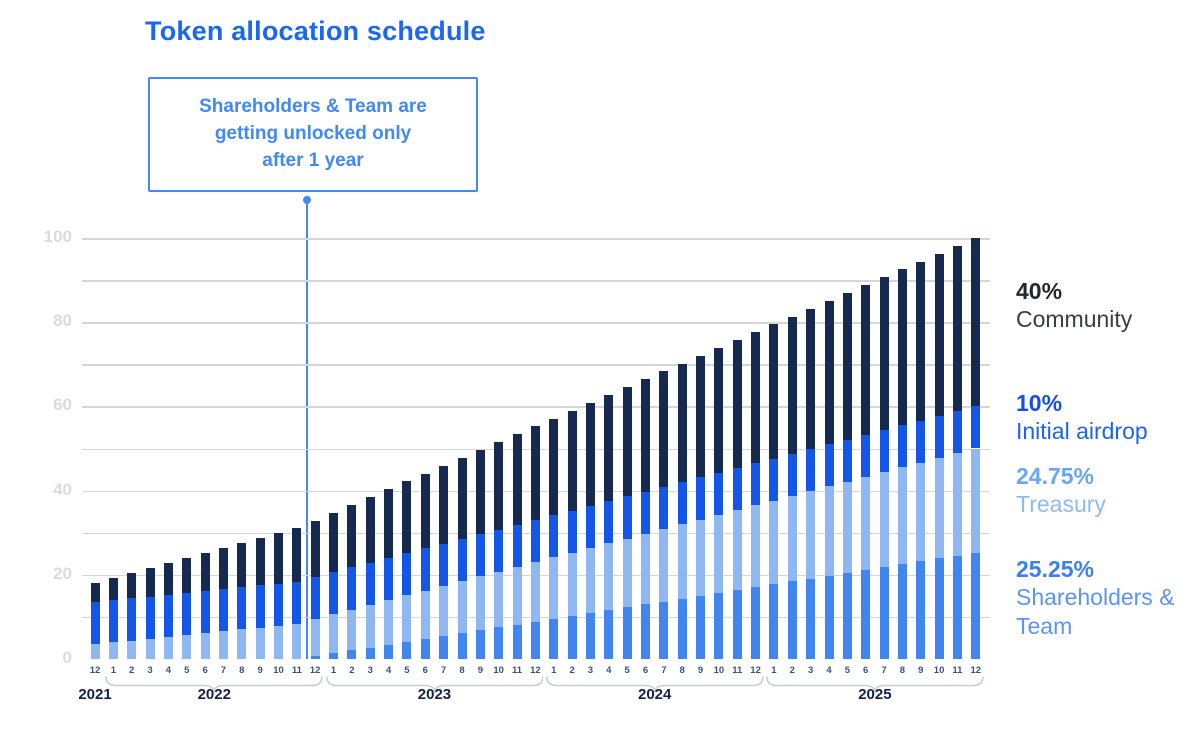  I want to click on bar-5-initial-airdrop, so click(187, 613).